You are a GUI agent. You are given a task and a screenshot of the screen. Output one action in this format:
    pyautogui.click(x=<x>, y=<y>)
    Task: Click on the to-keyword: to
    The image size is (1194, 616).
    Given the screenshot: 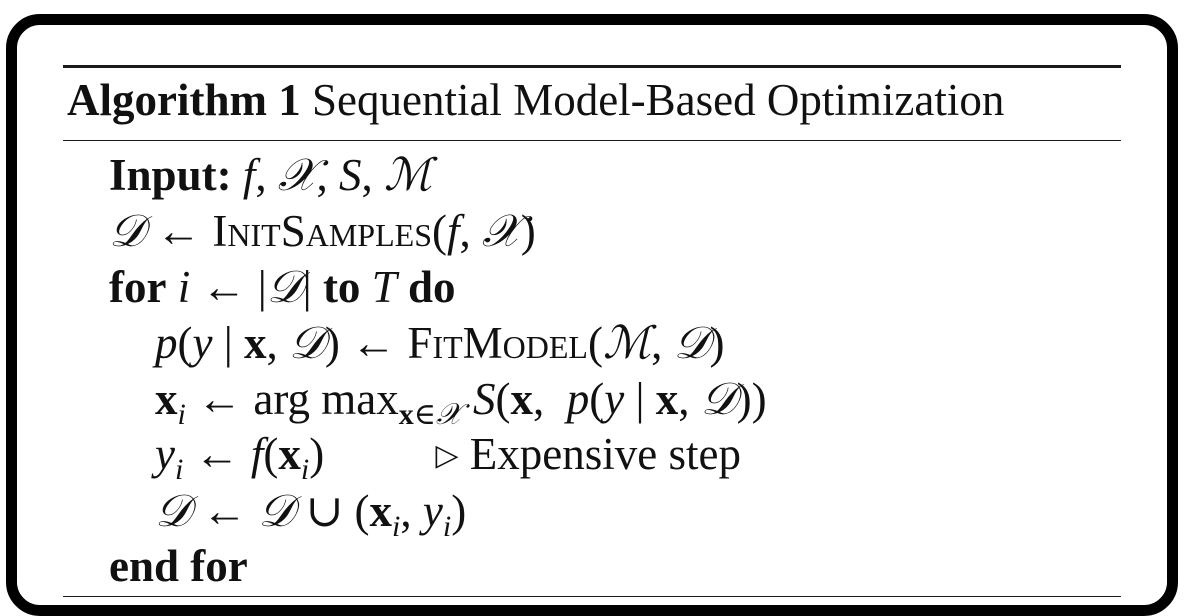 What is the action you would take?
    pyautogui.click(x=341, y=287)
    